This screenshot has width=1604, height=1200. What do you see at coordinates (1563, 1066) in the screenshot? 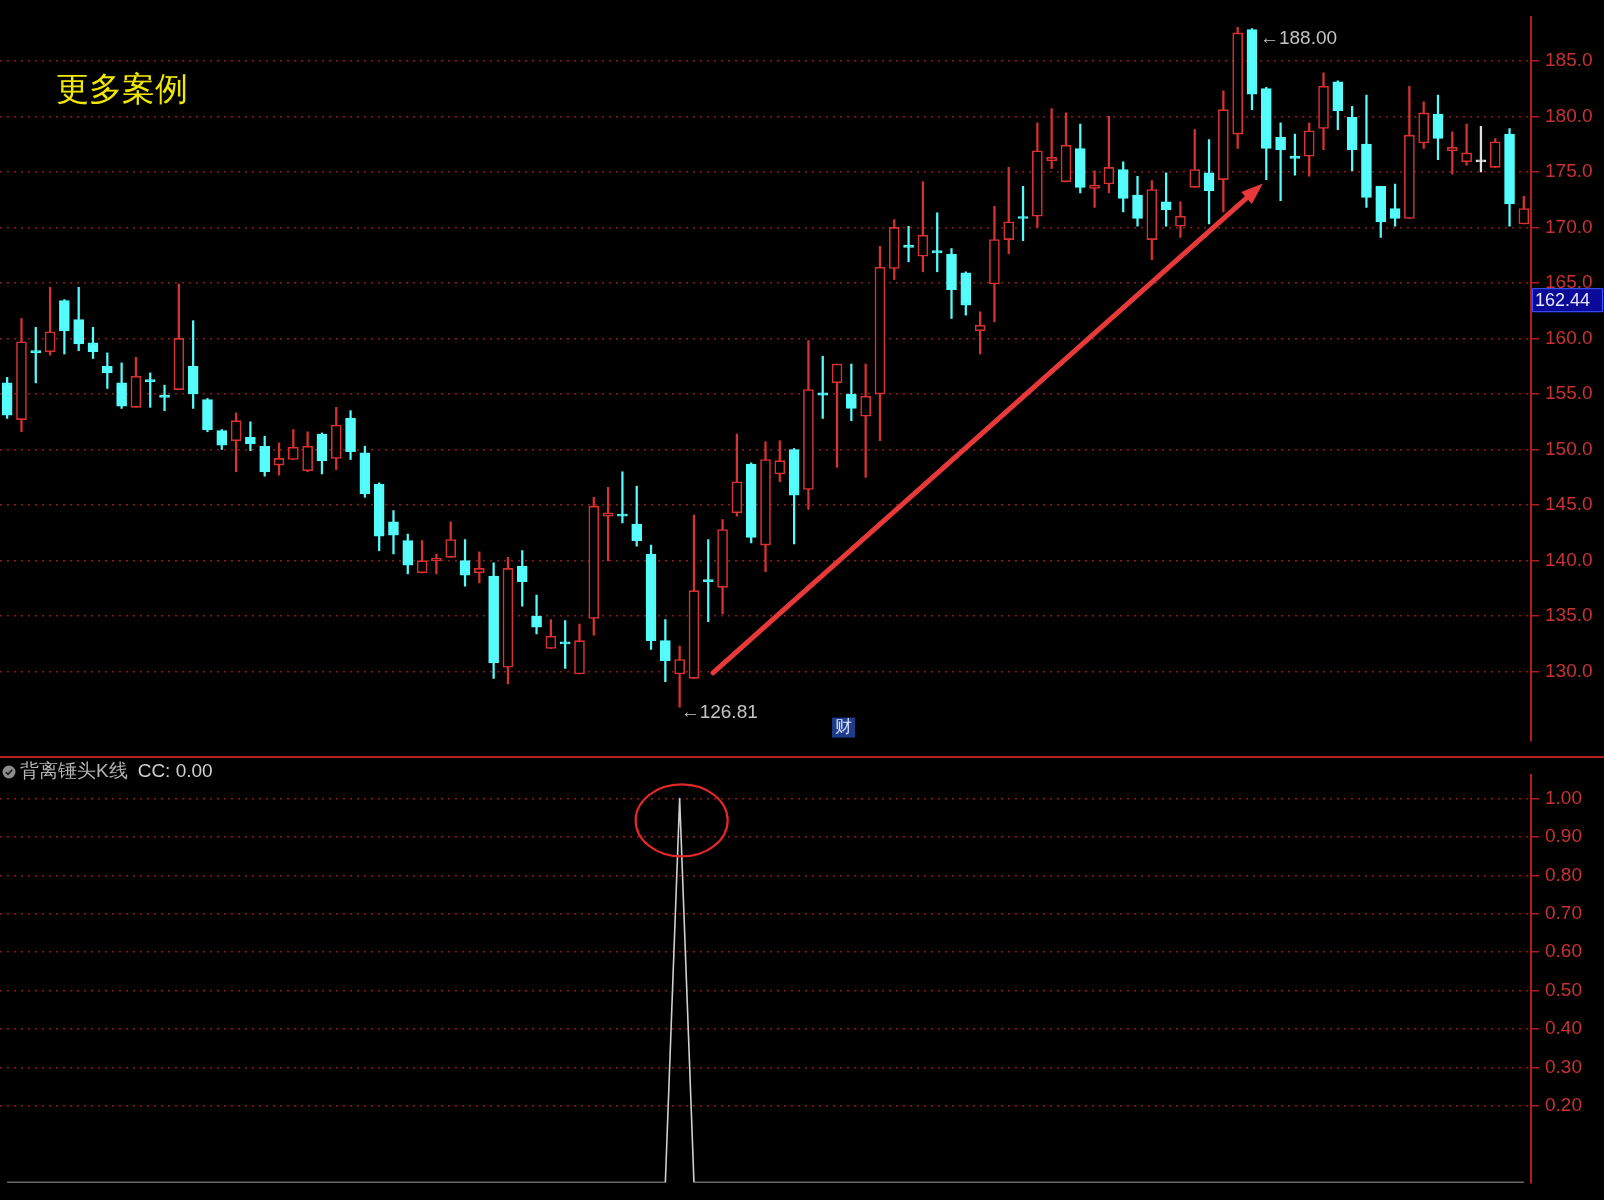
I see `y-tick-label: 0.30` at bounding box center [1563, 1066].